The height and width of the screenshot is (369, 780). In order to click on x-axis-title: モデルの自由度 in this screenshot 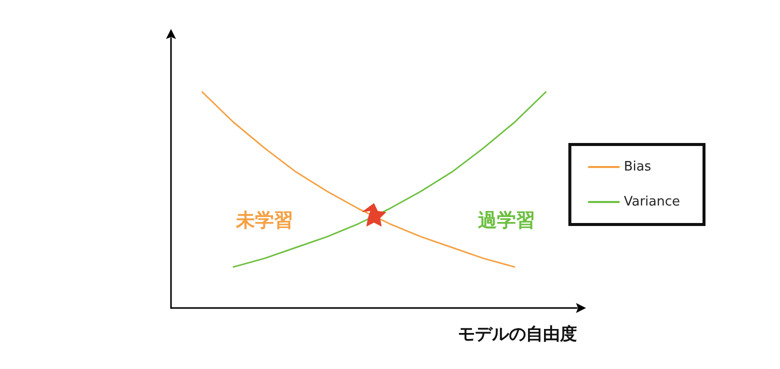, I will do `click(517, 334)`.